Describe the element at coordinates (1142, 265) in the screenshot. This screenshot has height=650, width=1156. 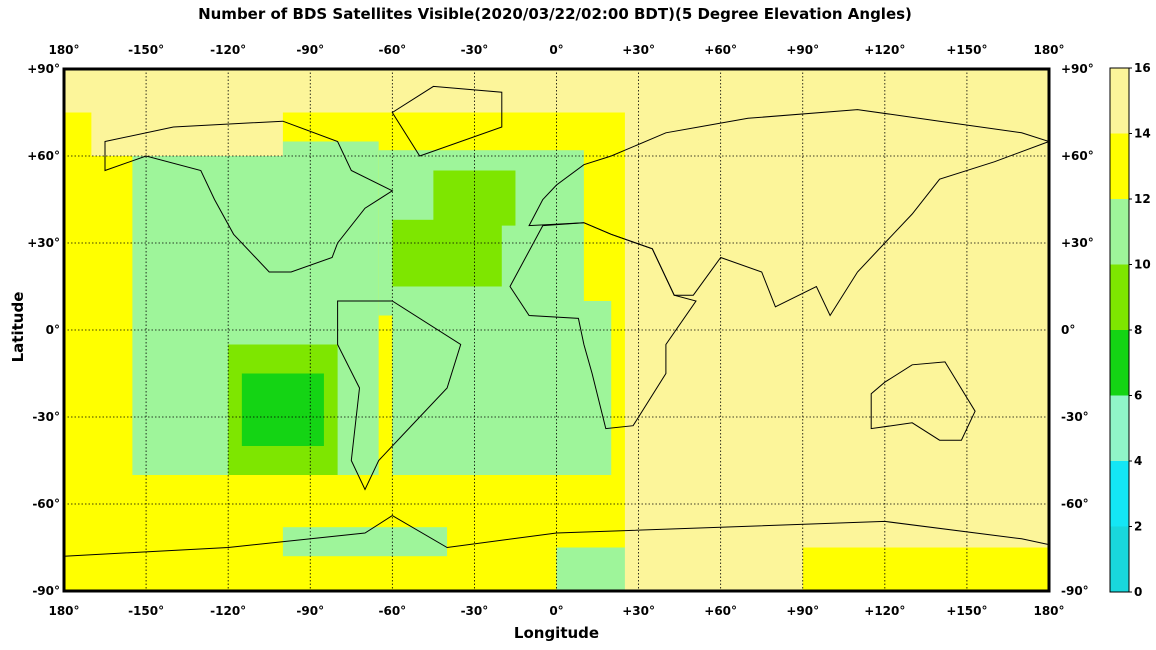
I see `colorbar-tick-label: 10` at that location.